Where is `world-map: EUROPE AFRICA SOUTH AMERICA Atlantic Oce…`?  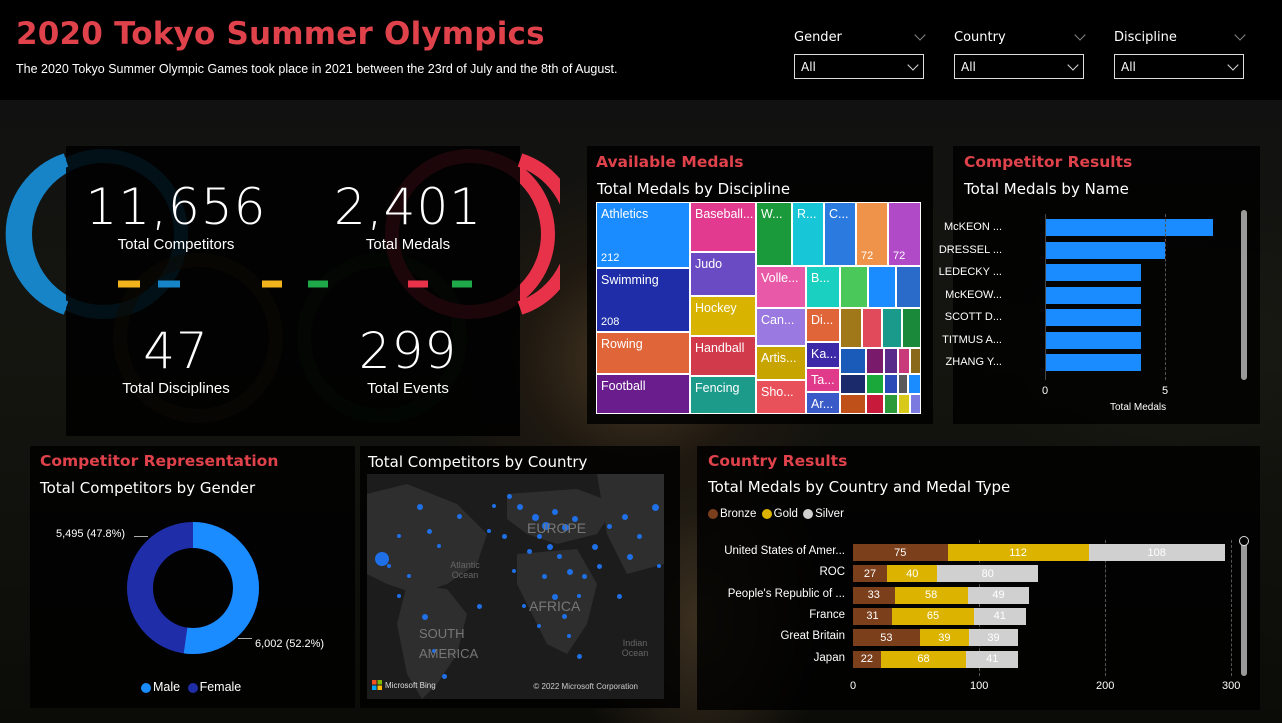
world-map: EUROPE AFRICA SOUTH AMERICA Atlantic Oce… is located at coordinates (515, 586).